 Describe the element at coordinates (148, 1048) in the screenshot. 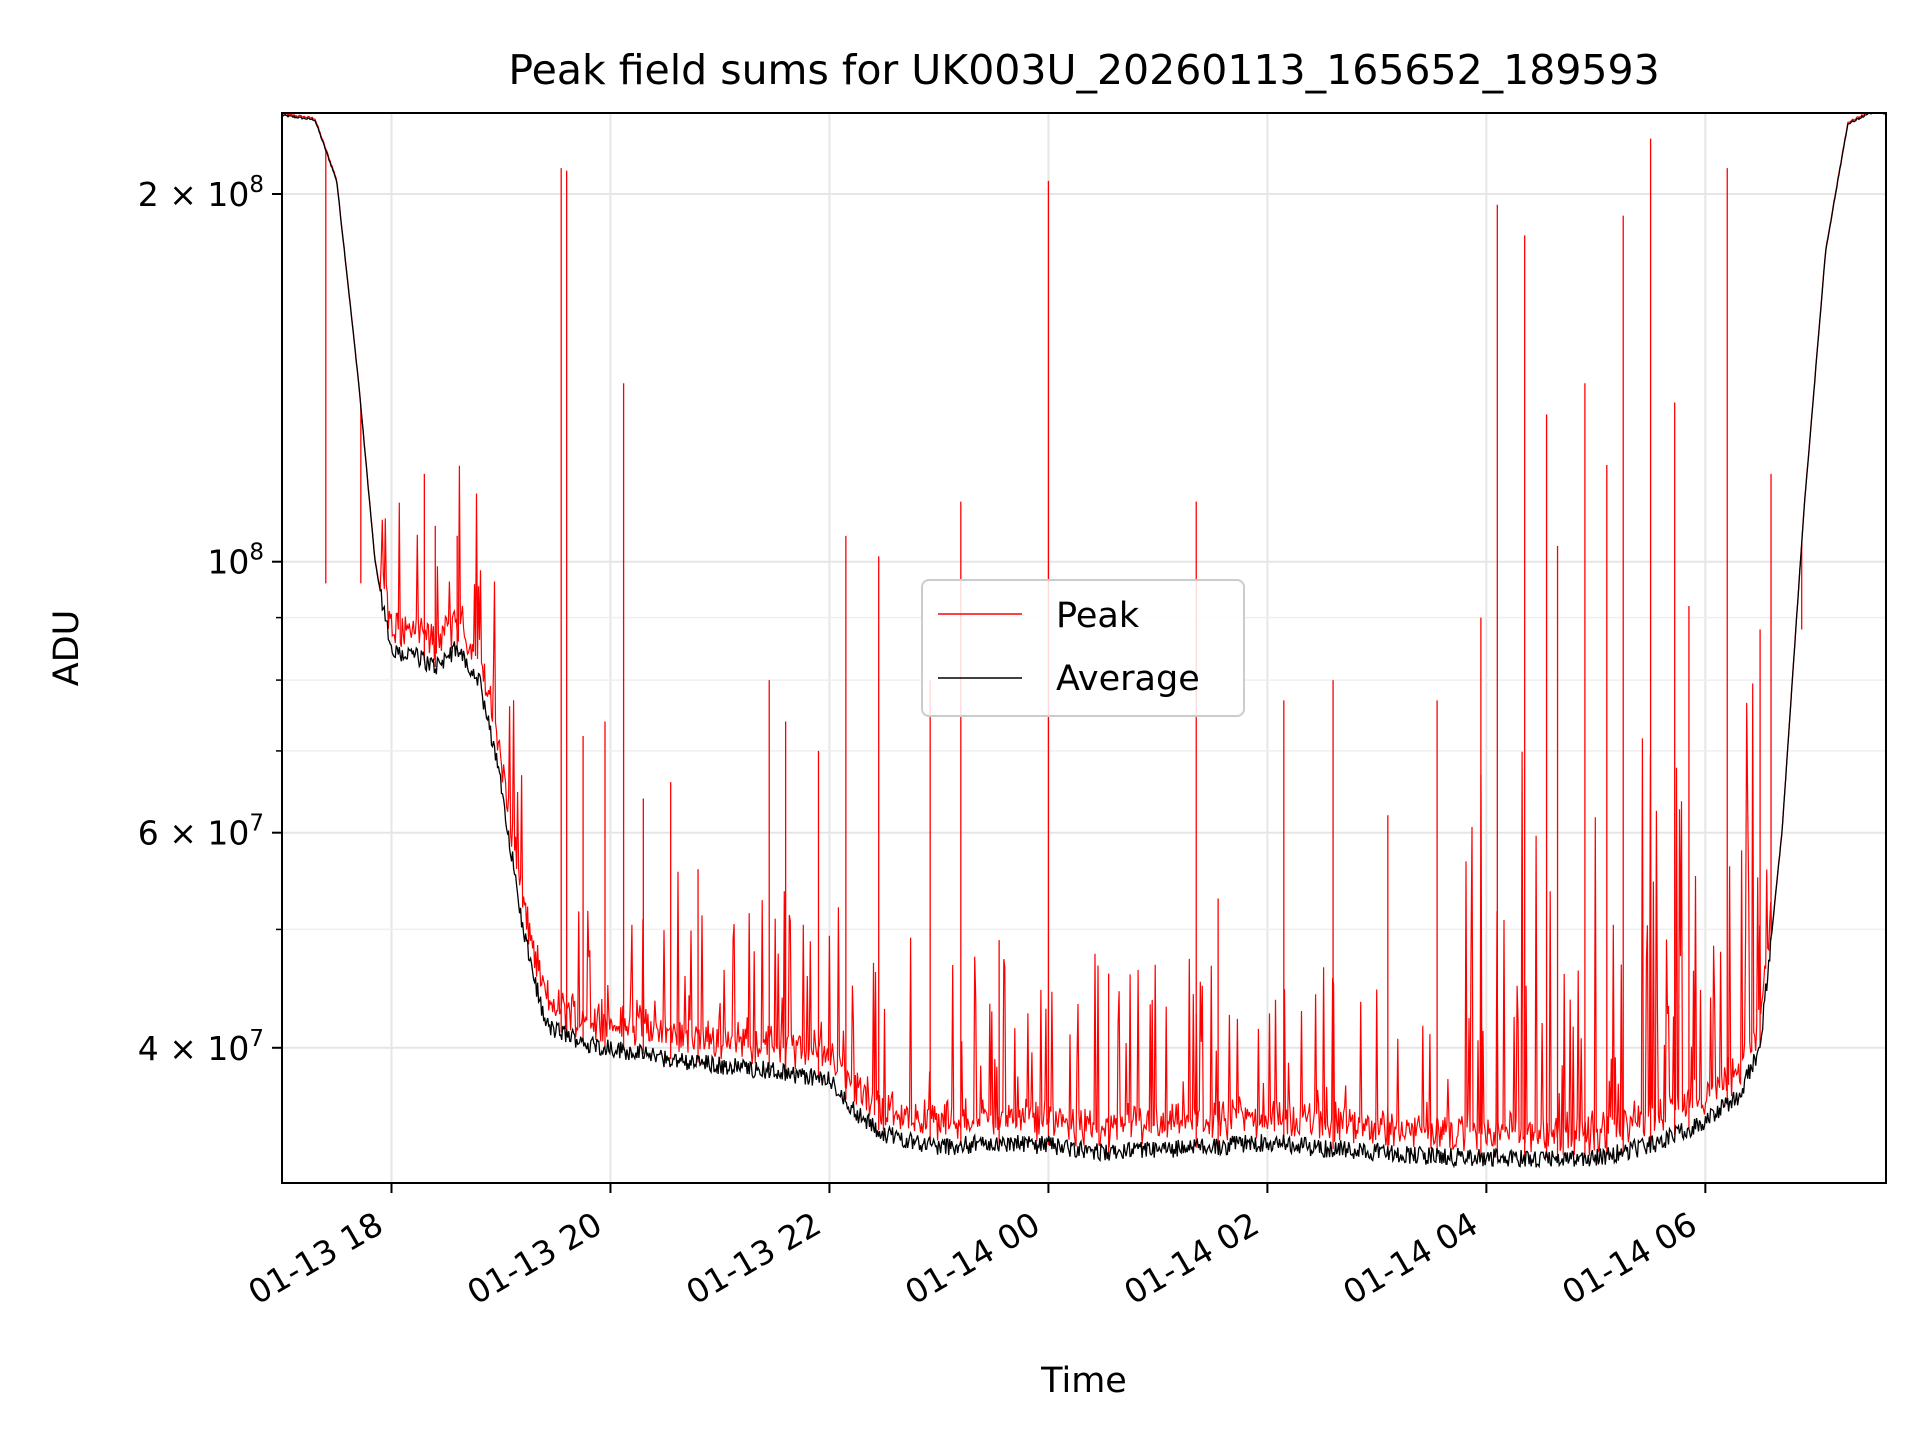

I see `y-tick-mantissa: 4` at that location.